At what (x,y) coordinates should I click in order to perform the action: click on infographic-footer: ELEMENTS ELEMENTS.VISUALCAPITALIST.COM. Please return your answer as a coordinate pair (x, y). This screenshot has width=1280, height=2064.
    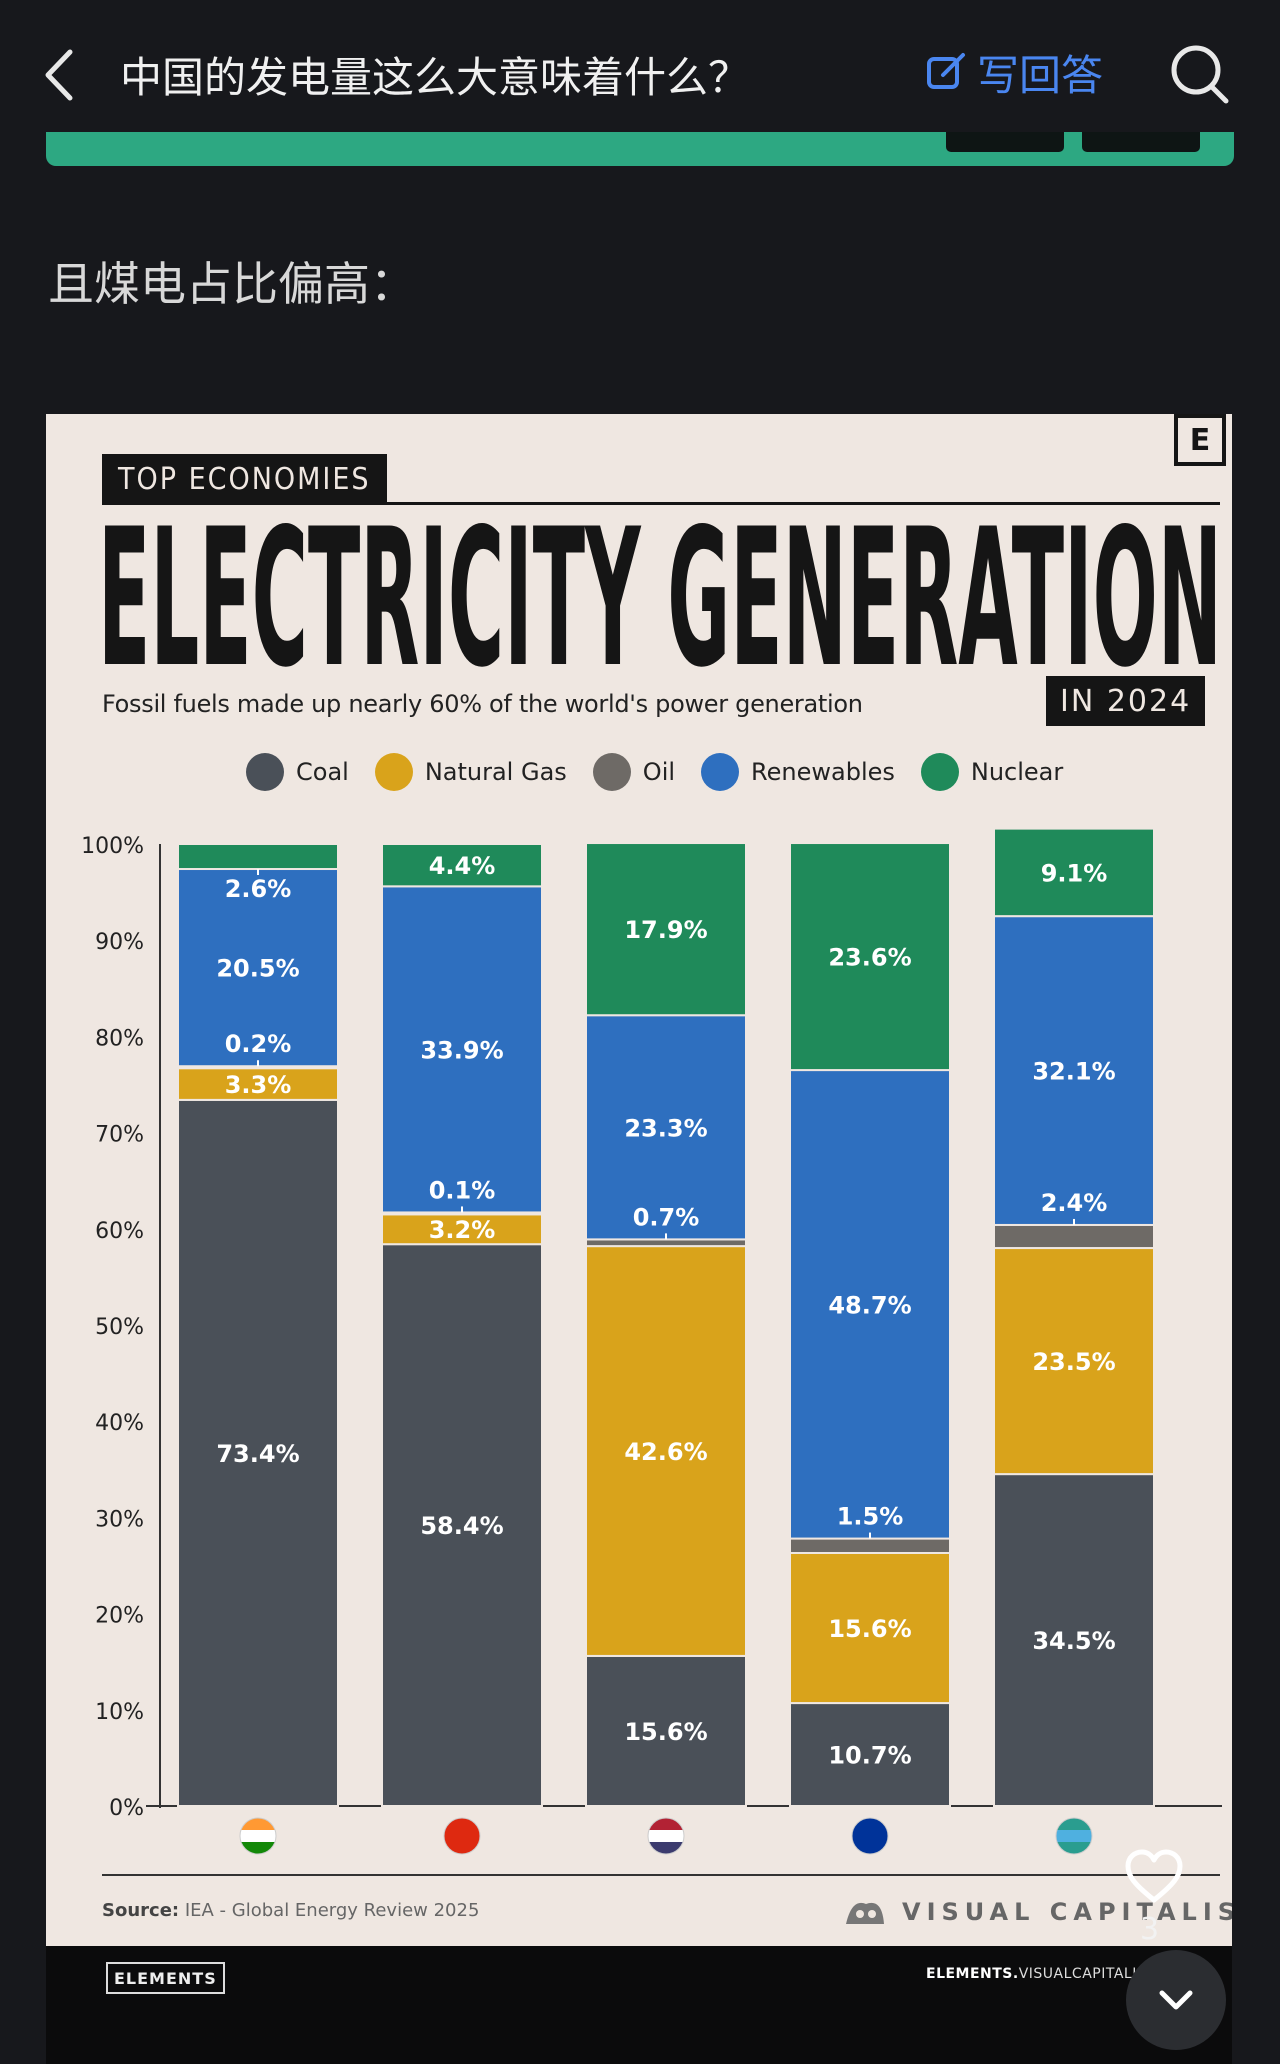
    Looking at the image, I should click on (639, 2005).